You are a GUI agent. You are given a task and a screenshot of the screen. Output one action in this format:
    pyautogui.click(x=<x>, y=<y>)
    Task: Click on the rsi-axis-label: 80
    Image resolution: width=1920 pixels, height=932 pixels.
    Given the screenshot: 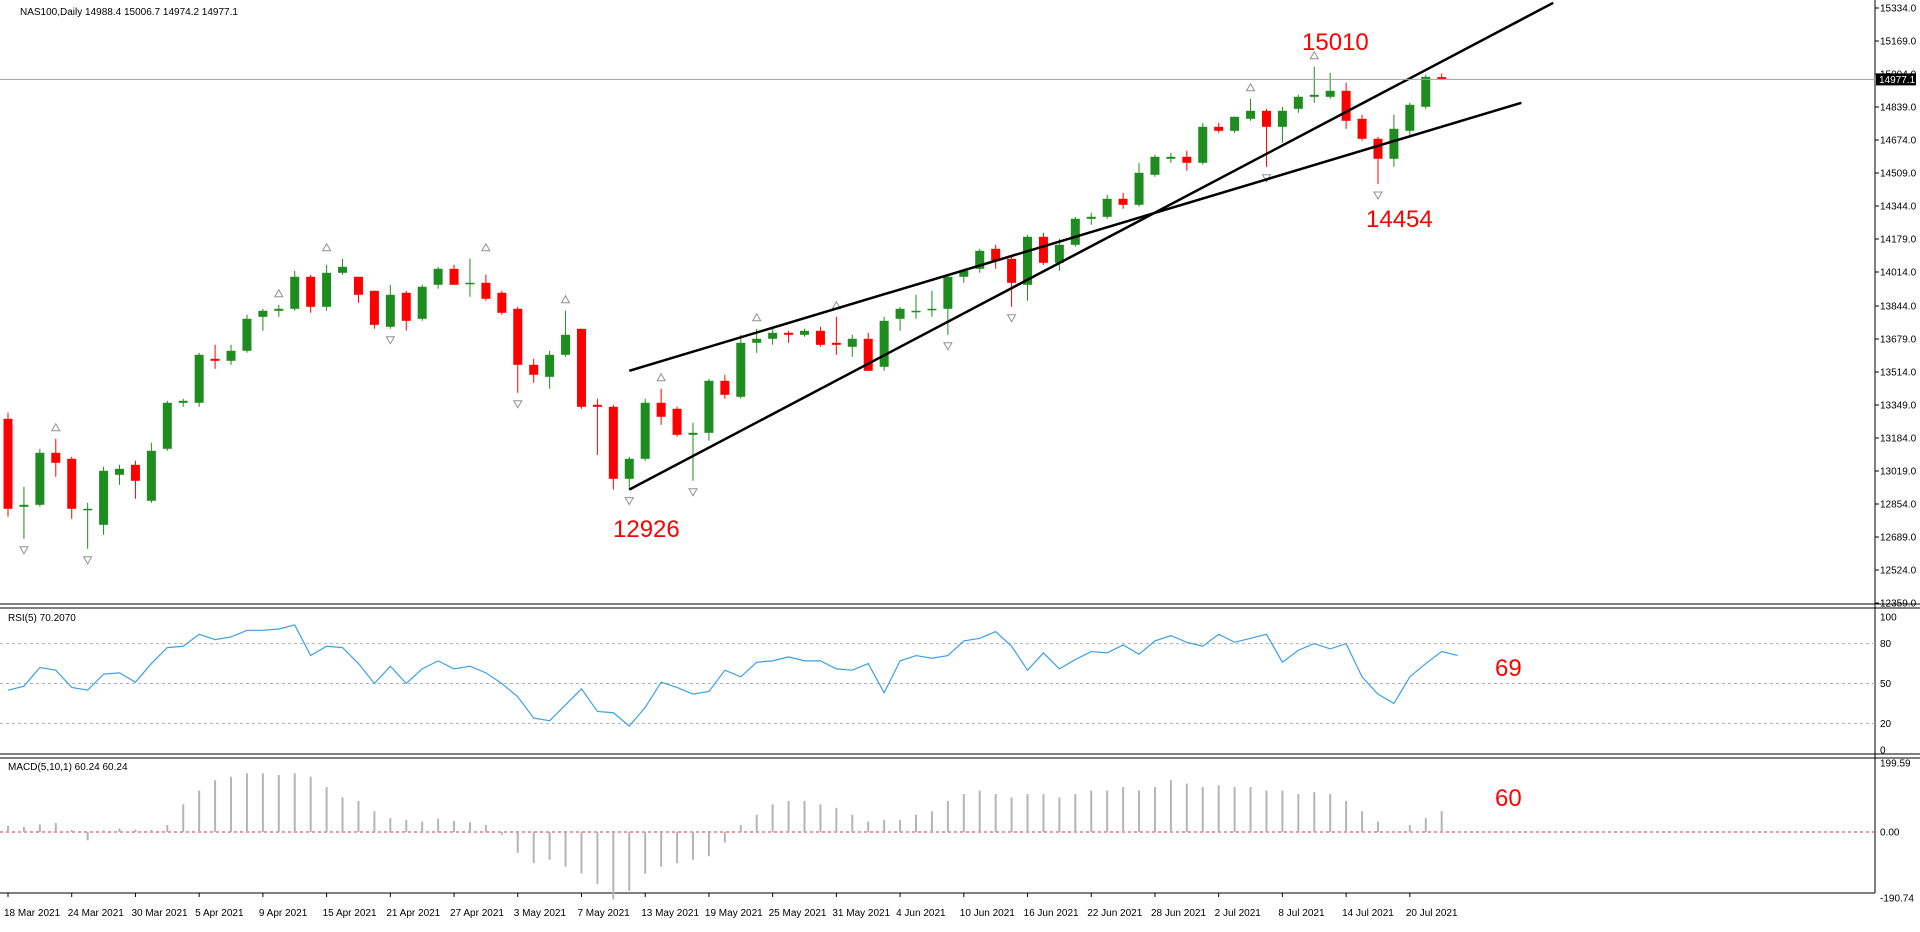 What is the action you would take?
    pyautogui.click(x=1886, y=644)
    